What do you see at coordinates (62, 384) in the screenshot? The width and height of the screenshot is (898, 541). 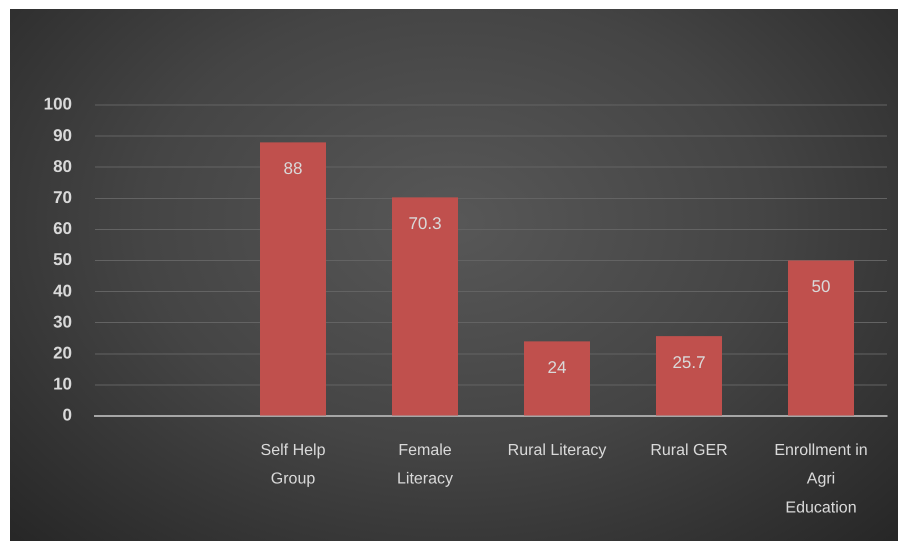 I see `y-tick-label: 10` at bounding box center [62, 384].